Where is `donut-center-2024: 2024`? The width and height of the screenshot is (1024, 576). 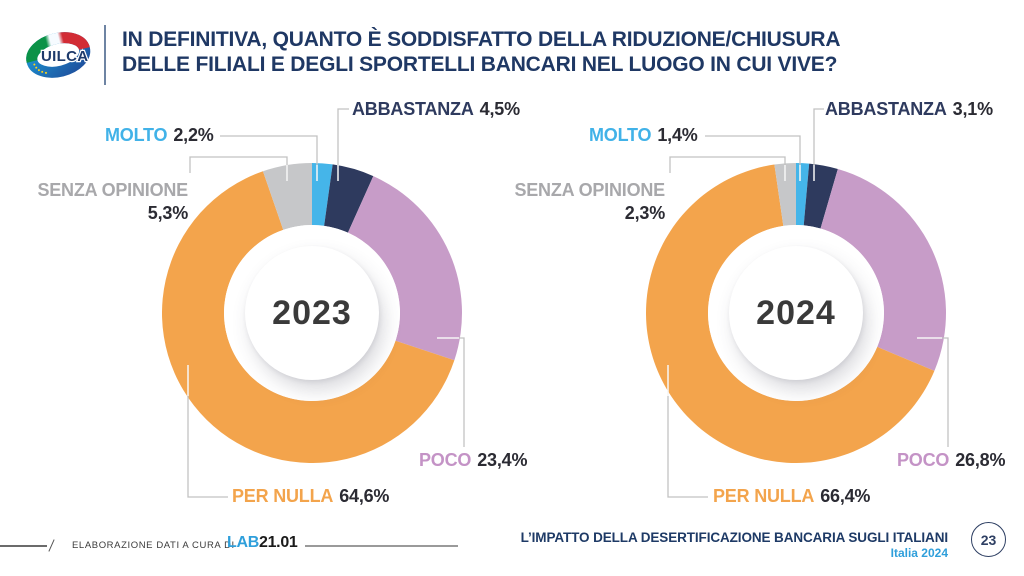
donut-center-2024: 2024 is located at coordinates (796, 313).